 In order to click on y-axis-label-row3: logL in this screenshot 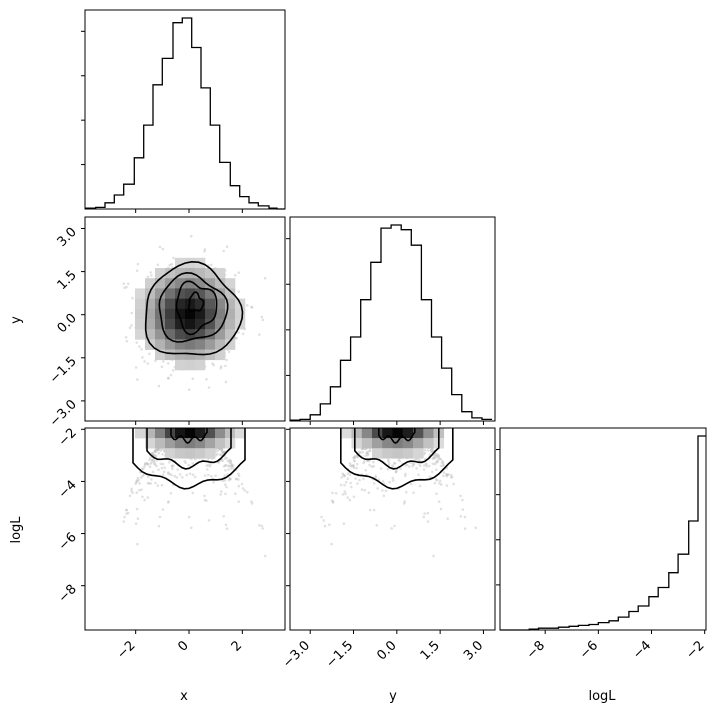, I will do `click(16, 530)`.